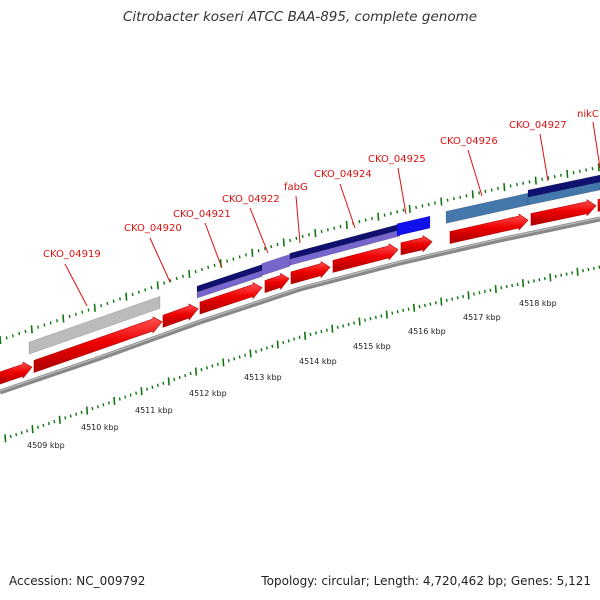 Image resolution: width=600 pixels, height=600 pixels. Describe the element at coordinates (427, 331) in the screenshot. I see `ruler-label-4516: 4516 kbp` at that location.